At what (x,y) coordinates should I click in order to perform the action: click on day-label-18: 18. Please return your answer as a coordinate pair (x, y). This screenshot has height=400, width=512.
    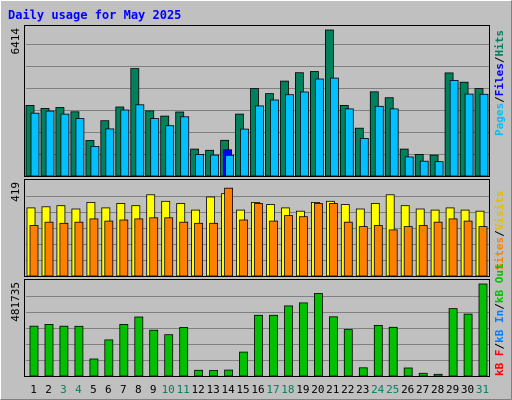
    Looking at the image, I should click on (287, 389).